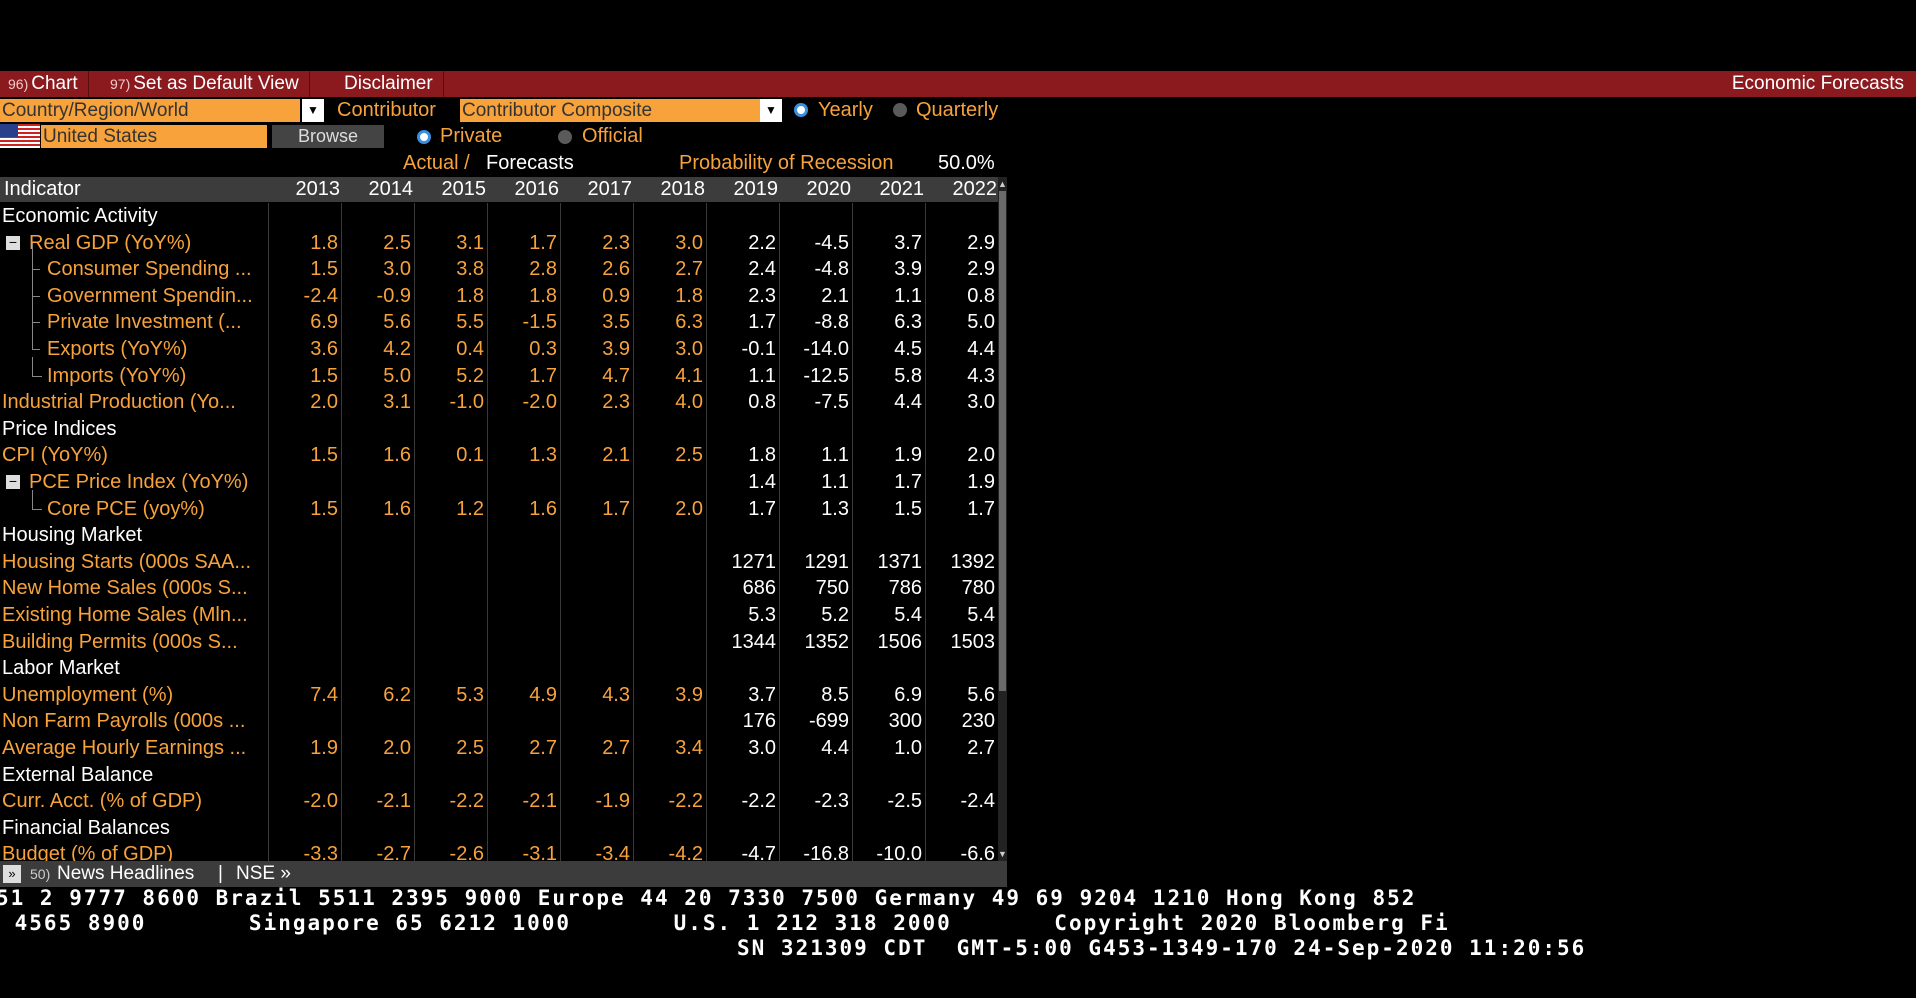  I want to click on value-cell-2020: -4.8, so click(831, 269).